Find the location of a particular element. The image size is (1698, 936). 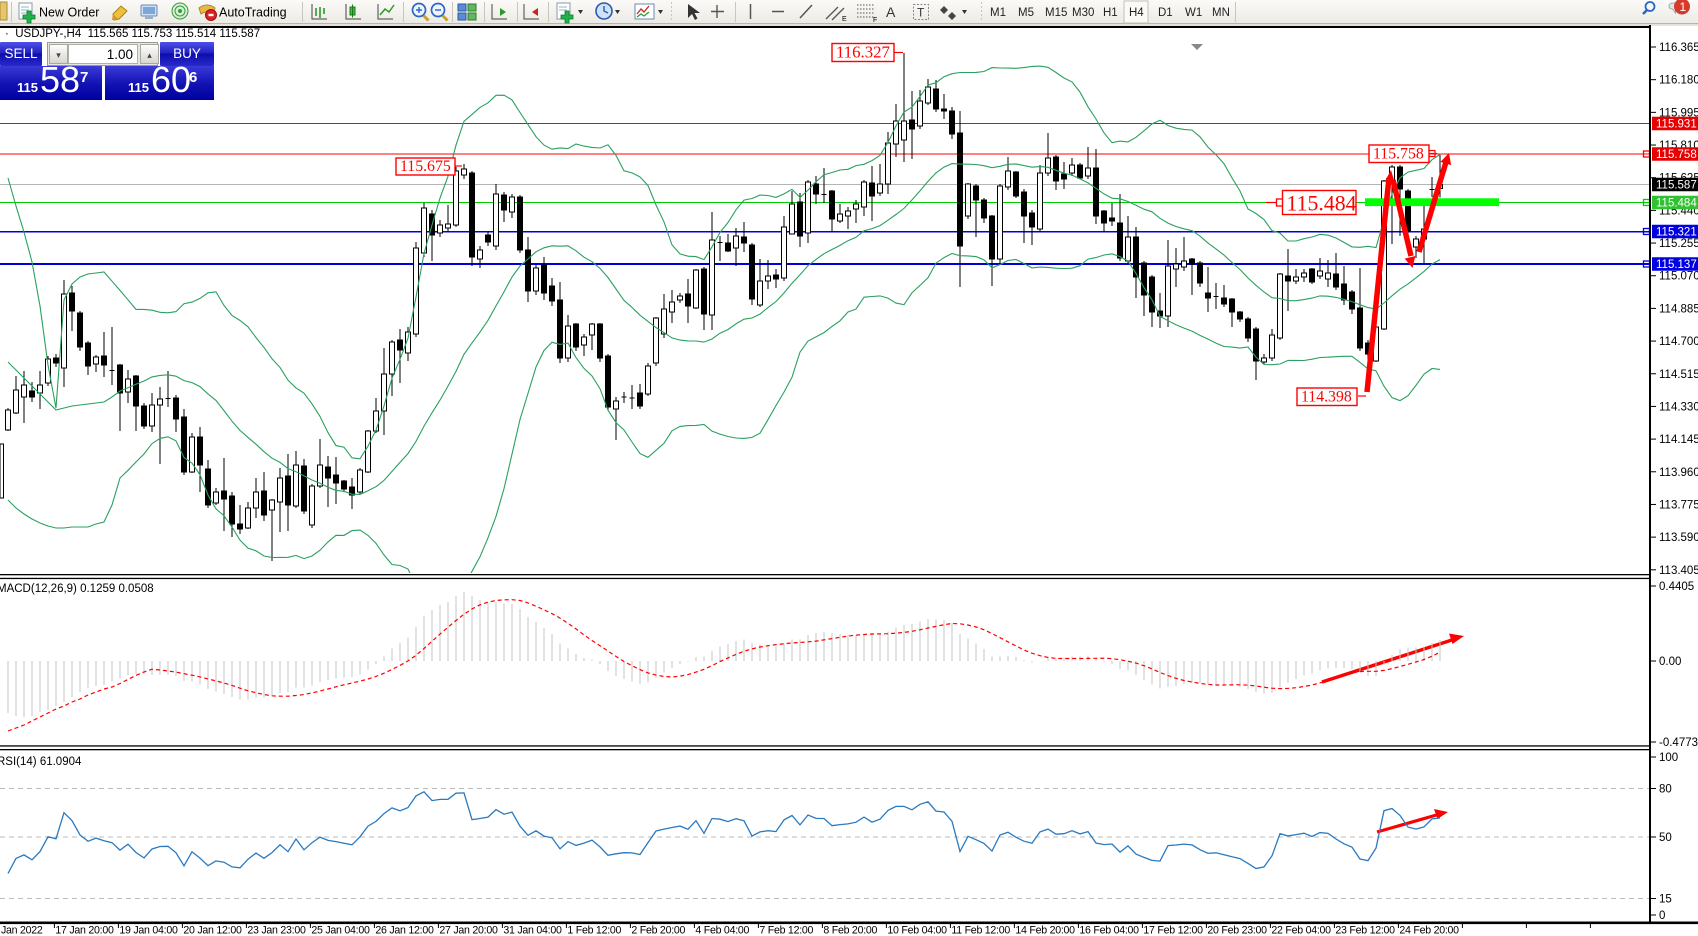

svg-text: 114.398 is located at coordinates (1326, 397).